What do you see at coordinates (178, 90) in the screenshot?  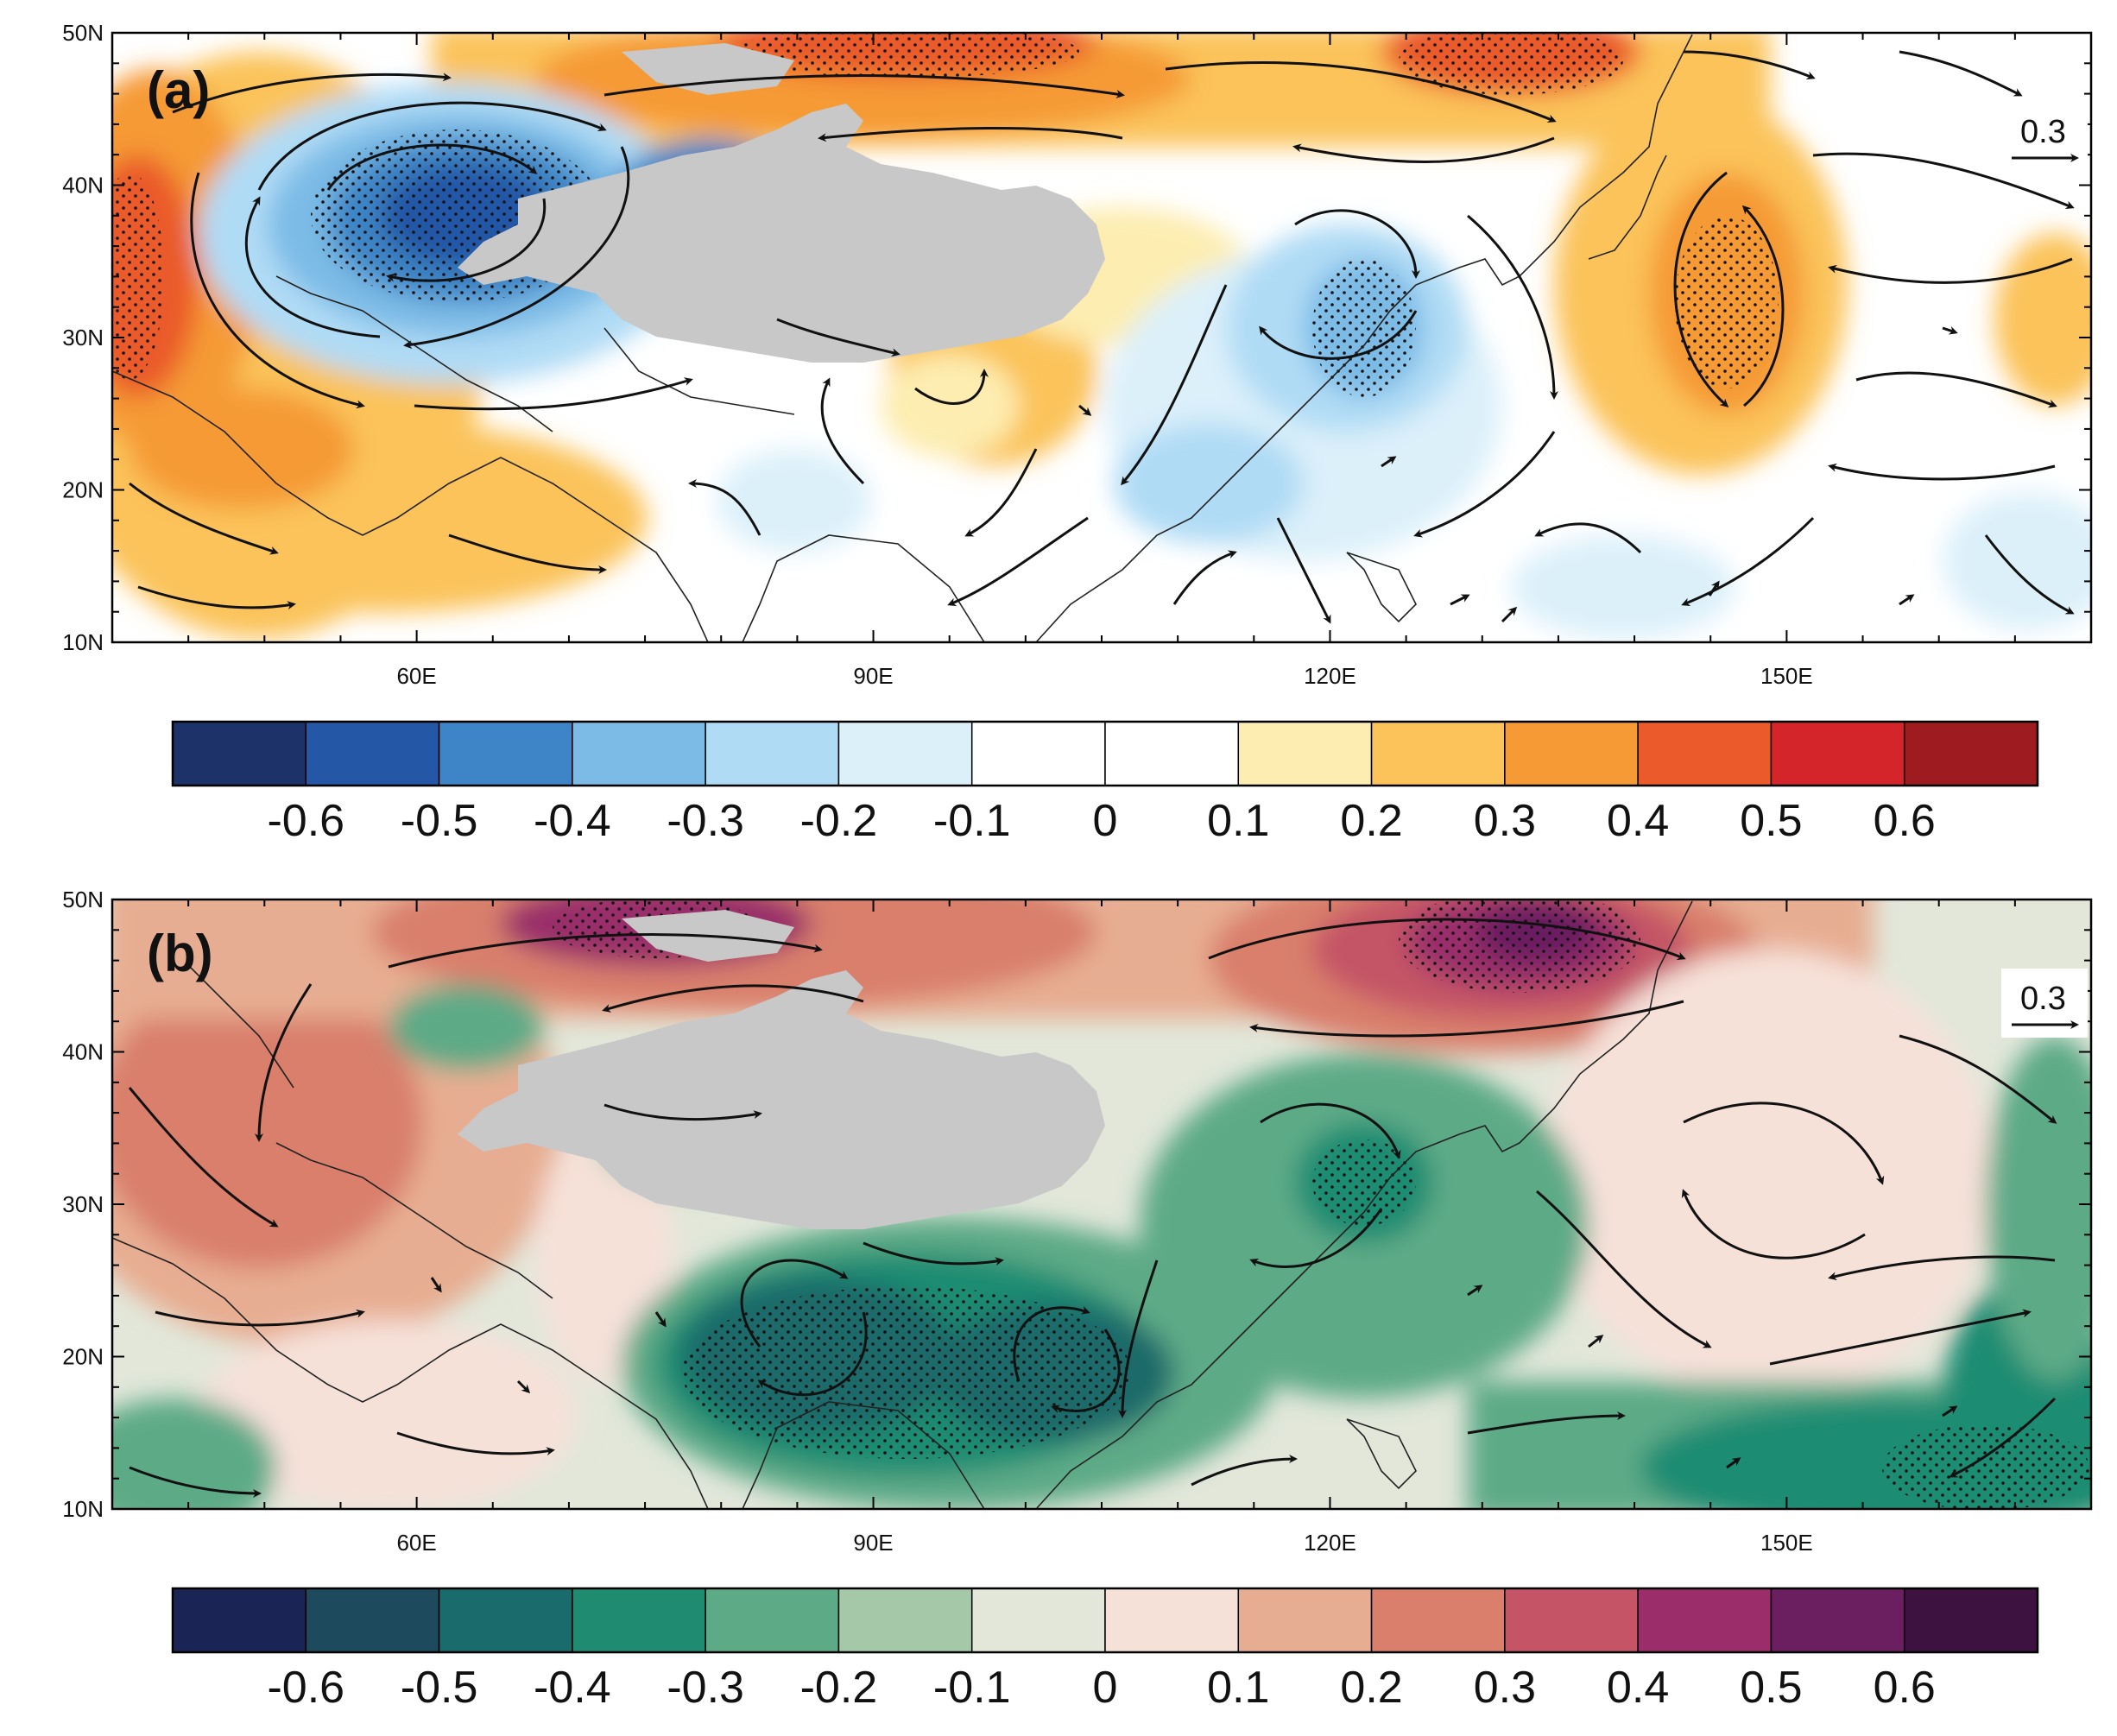 I see `panel-a-label: (a)` at bounding box center [178, 90].